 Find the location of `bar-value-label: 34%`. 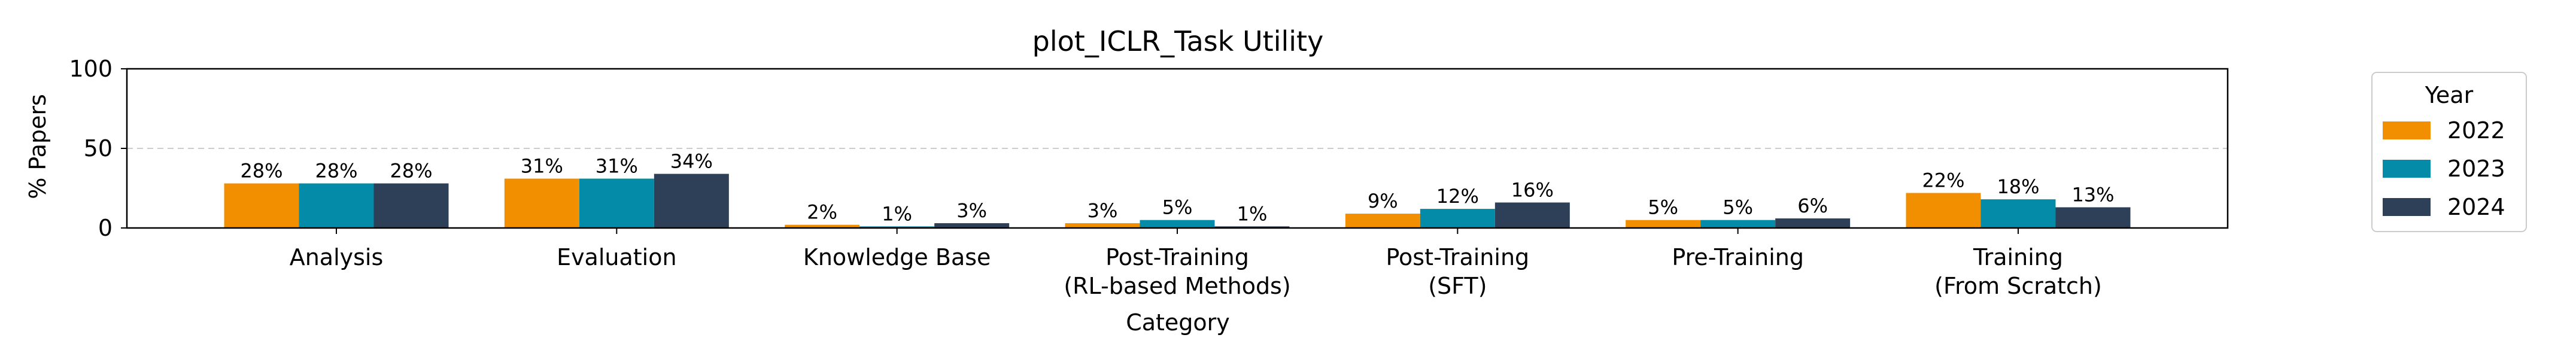

bar-value-label: 34% is located at coordinates (691, 161).